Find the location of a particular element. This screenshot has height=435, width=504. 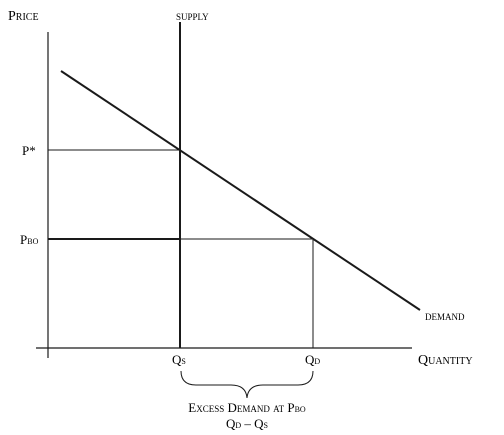

supply-label: supply is located at coordinates (192, 15).